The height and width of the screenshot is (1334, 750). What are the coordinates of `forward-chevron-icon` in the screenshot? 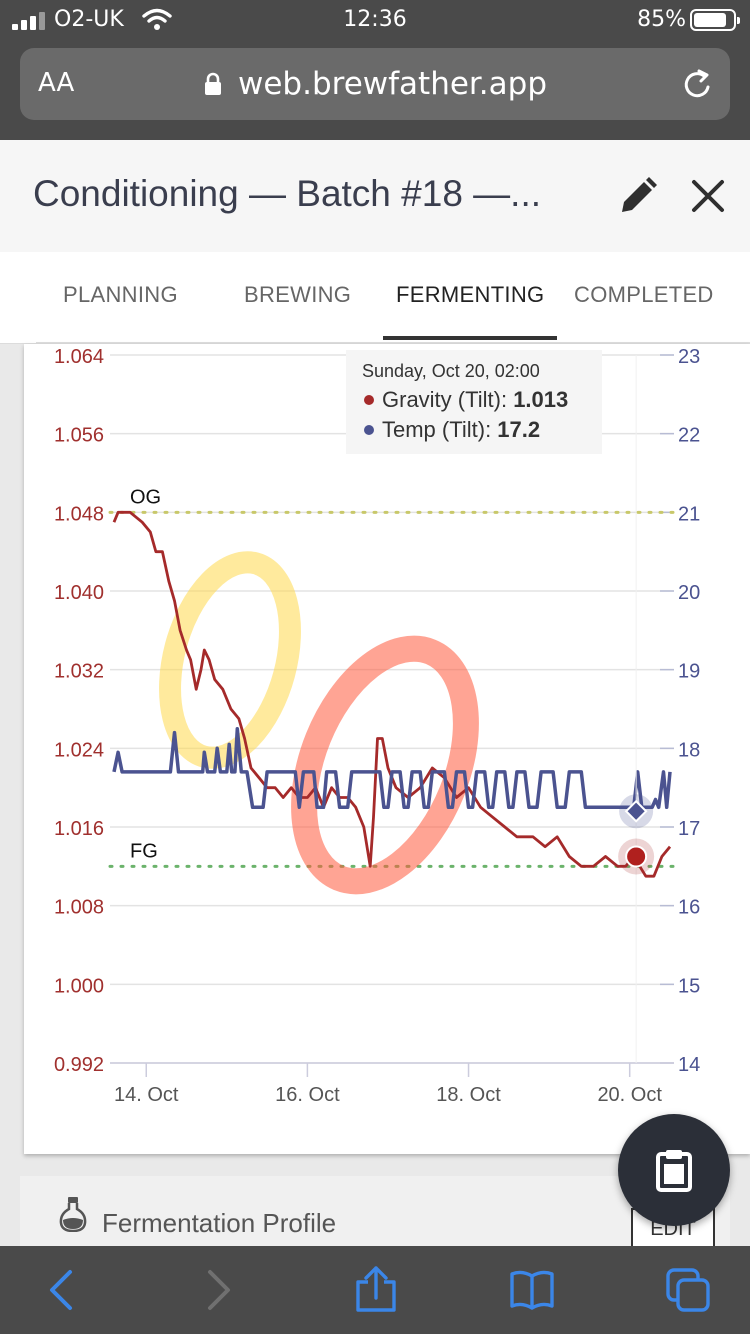 It's located at (218, 1290).